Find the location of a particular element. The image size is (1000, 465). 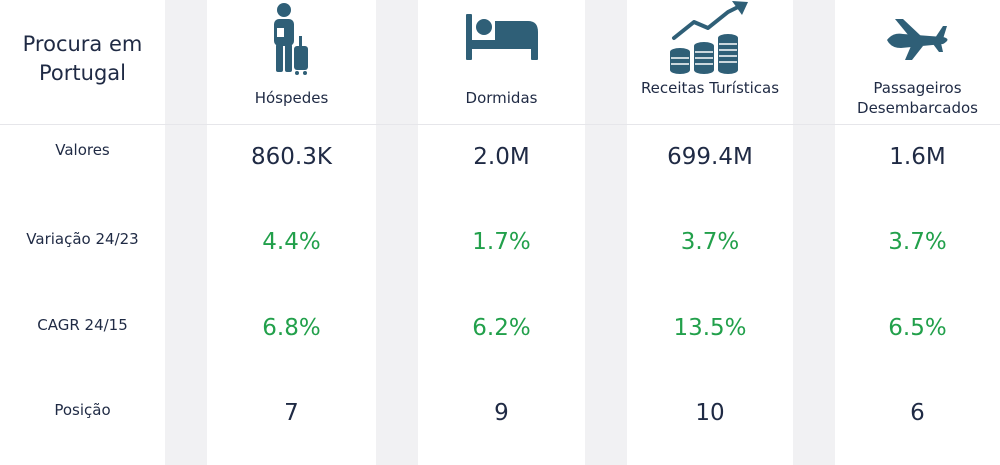

column-label: Hóspedes is located at coordinates (291, 98).